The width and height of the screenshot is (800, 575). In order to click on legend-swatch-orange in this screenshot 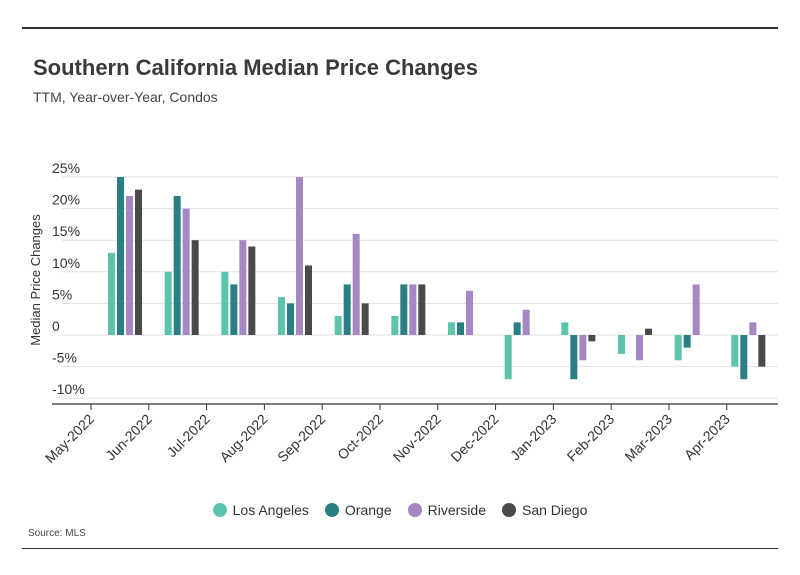, I will do `click(331, 510)`.